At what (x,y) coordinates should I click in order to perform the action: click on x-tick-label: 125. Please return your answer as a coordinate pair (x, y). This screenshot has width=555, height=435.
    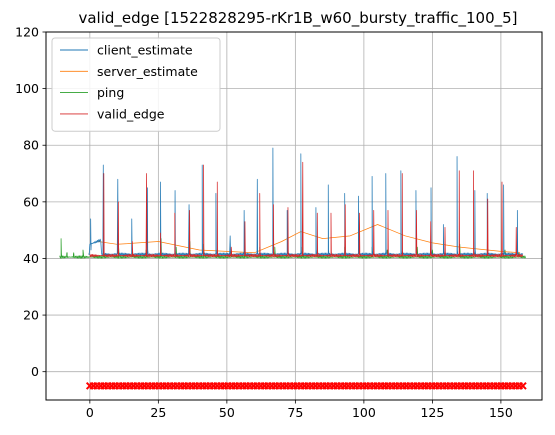
    Looking at the image, I should click on (432, 412).